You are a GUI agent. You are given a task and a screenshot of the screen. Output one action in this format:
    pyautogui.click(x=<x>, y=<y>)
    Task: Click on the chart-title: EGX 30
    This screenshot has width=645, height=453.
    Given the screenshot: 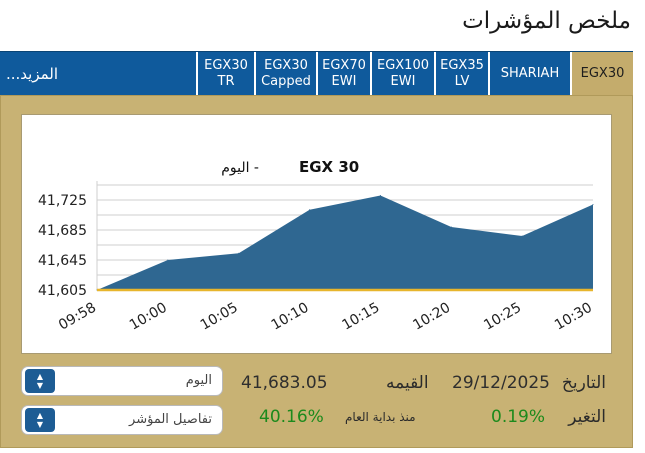 What is the action you would take?
    pyautogui.click(x=329, y=167)
    